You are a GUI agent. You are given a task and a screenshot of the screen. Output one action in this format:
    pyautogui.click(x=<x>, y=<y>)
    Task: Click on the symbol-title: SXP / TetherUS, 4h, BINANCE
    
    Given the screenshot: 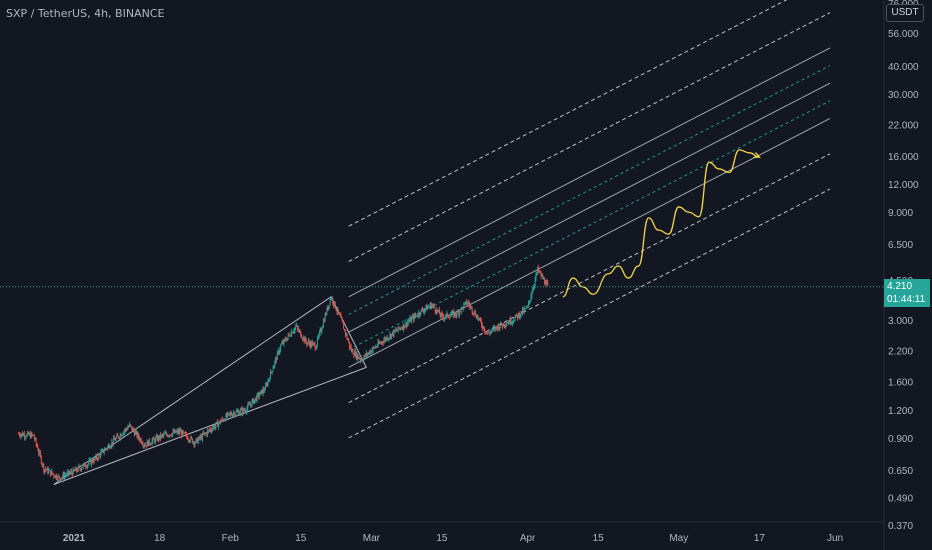 What is the action you would take?
    pyautogui.click(x=85, y=13)
    